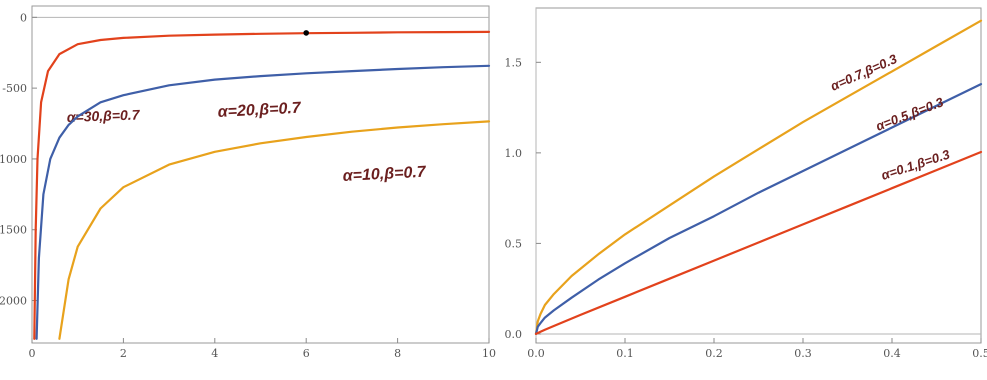  I want to click on y-tick-label: -500, so click(14, 88).